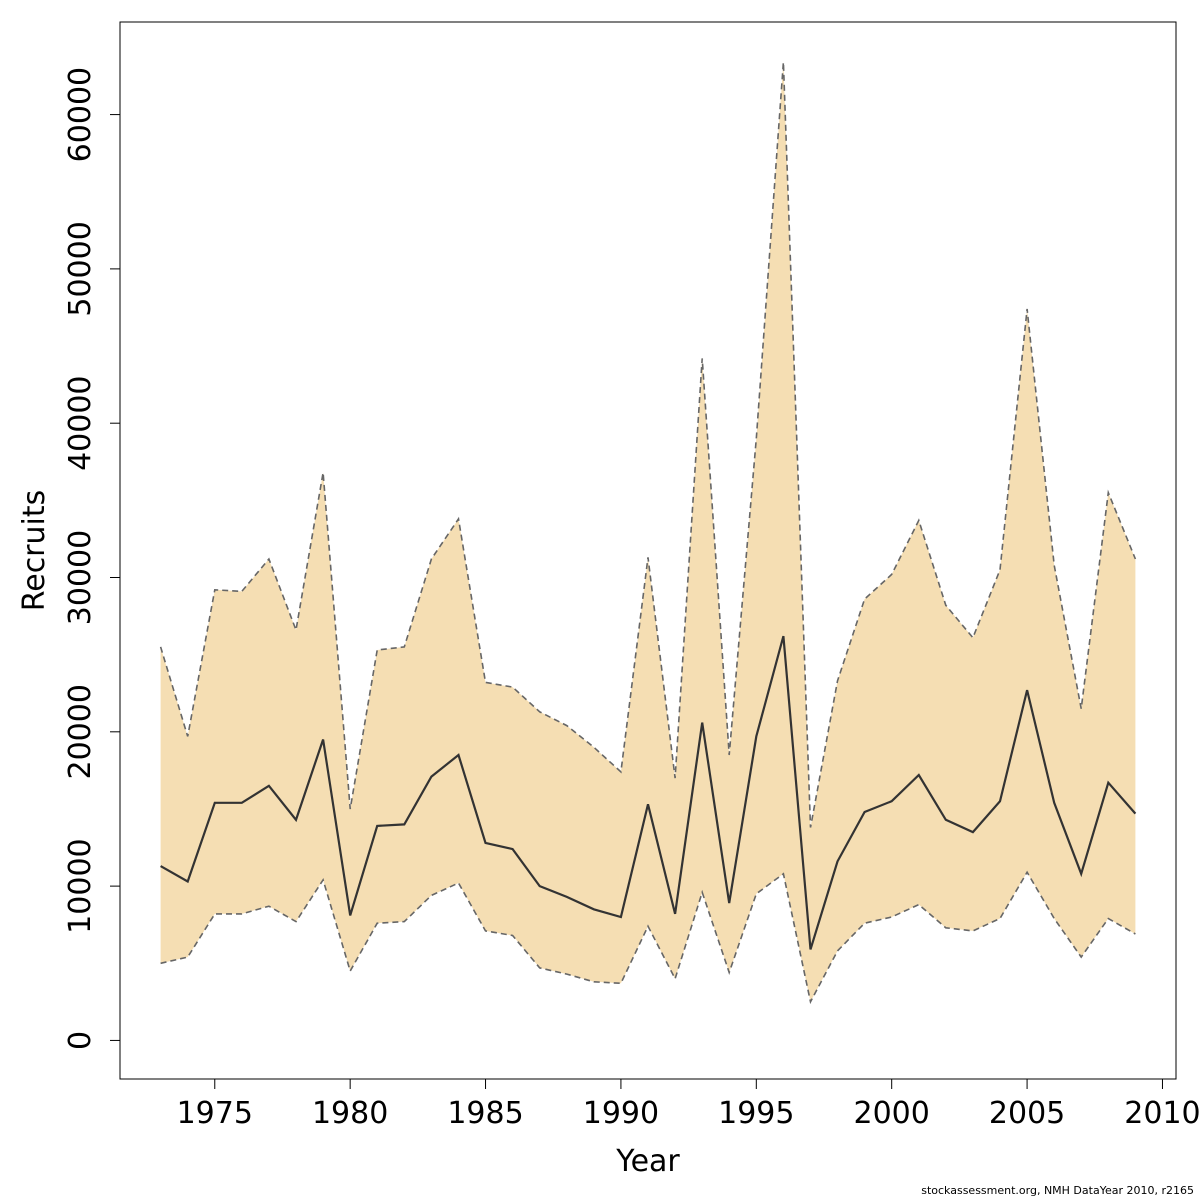 The image size is (1200, 1200). What do you see at coordinates (215, 1113) in the screenshot?
I see `x-tick-label: 1975` at bounding box center [215, 1113].